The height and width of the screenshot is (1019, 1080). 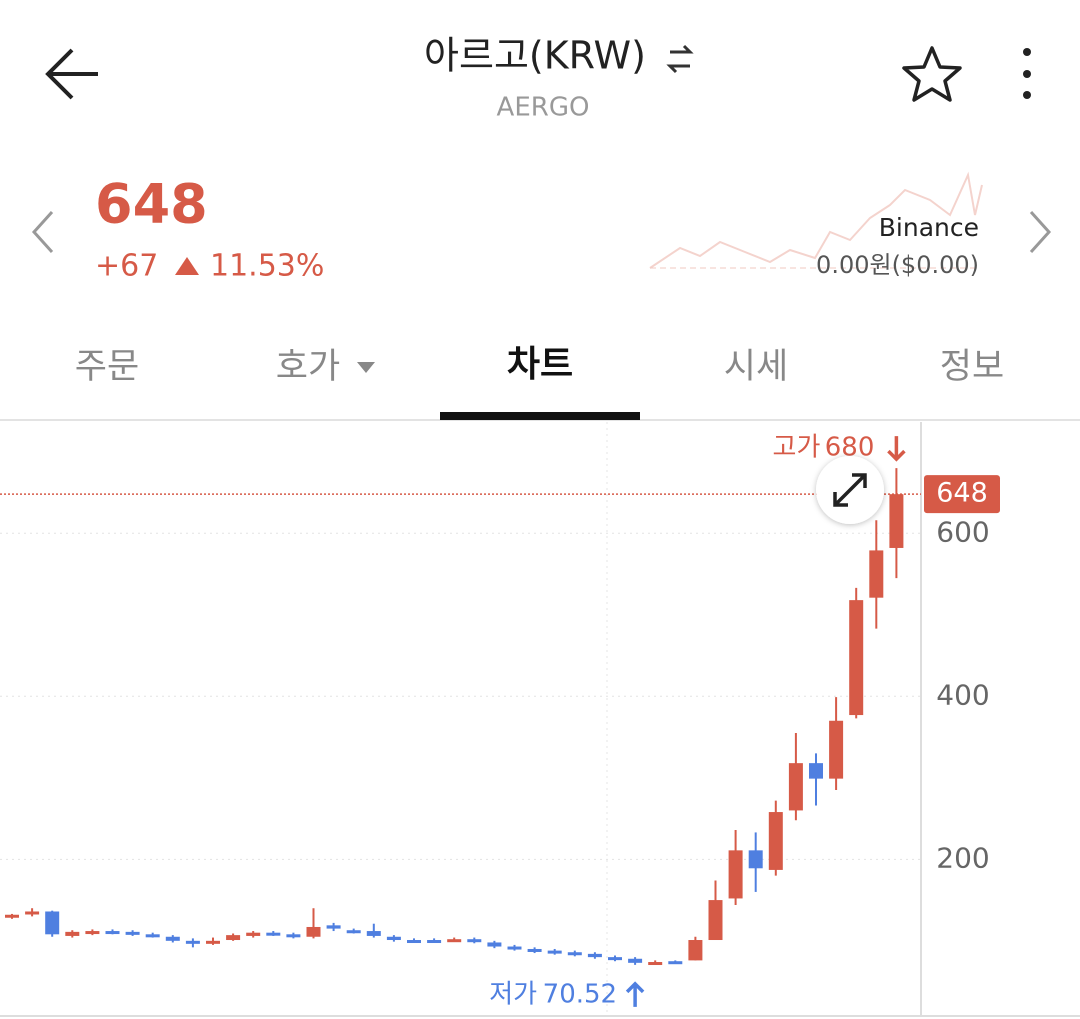 I want to click on up-arrow, so click(x=187, y=266).